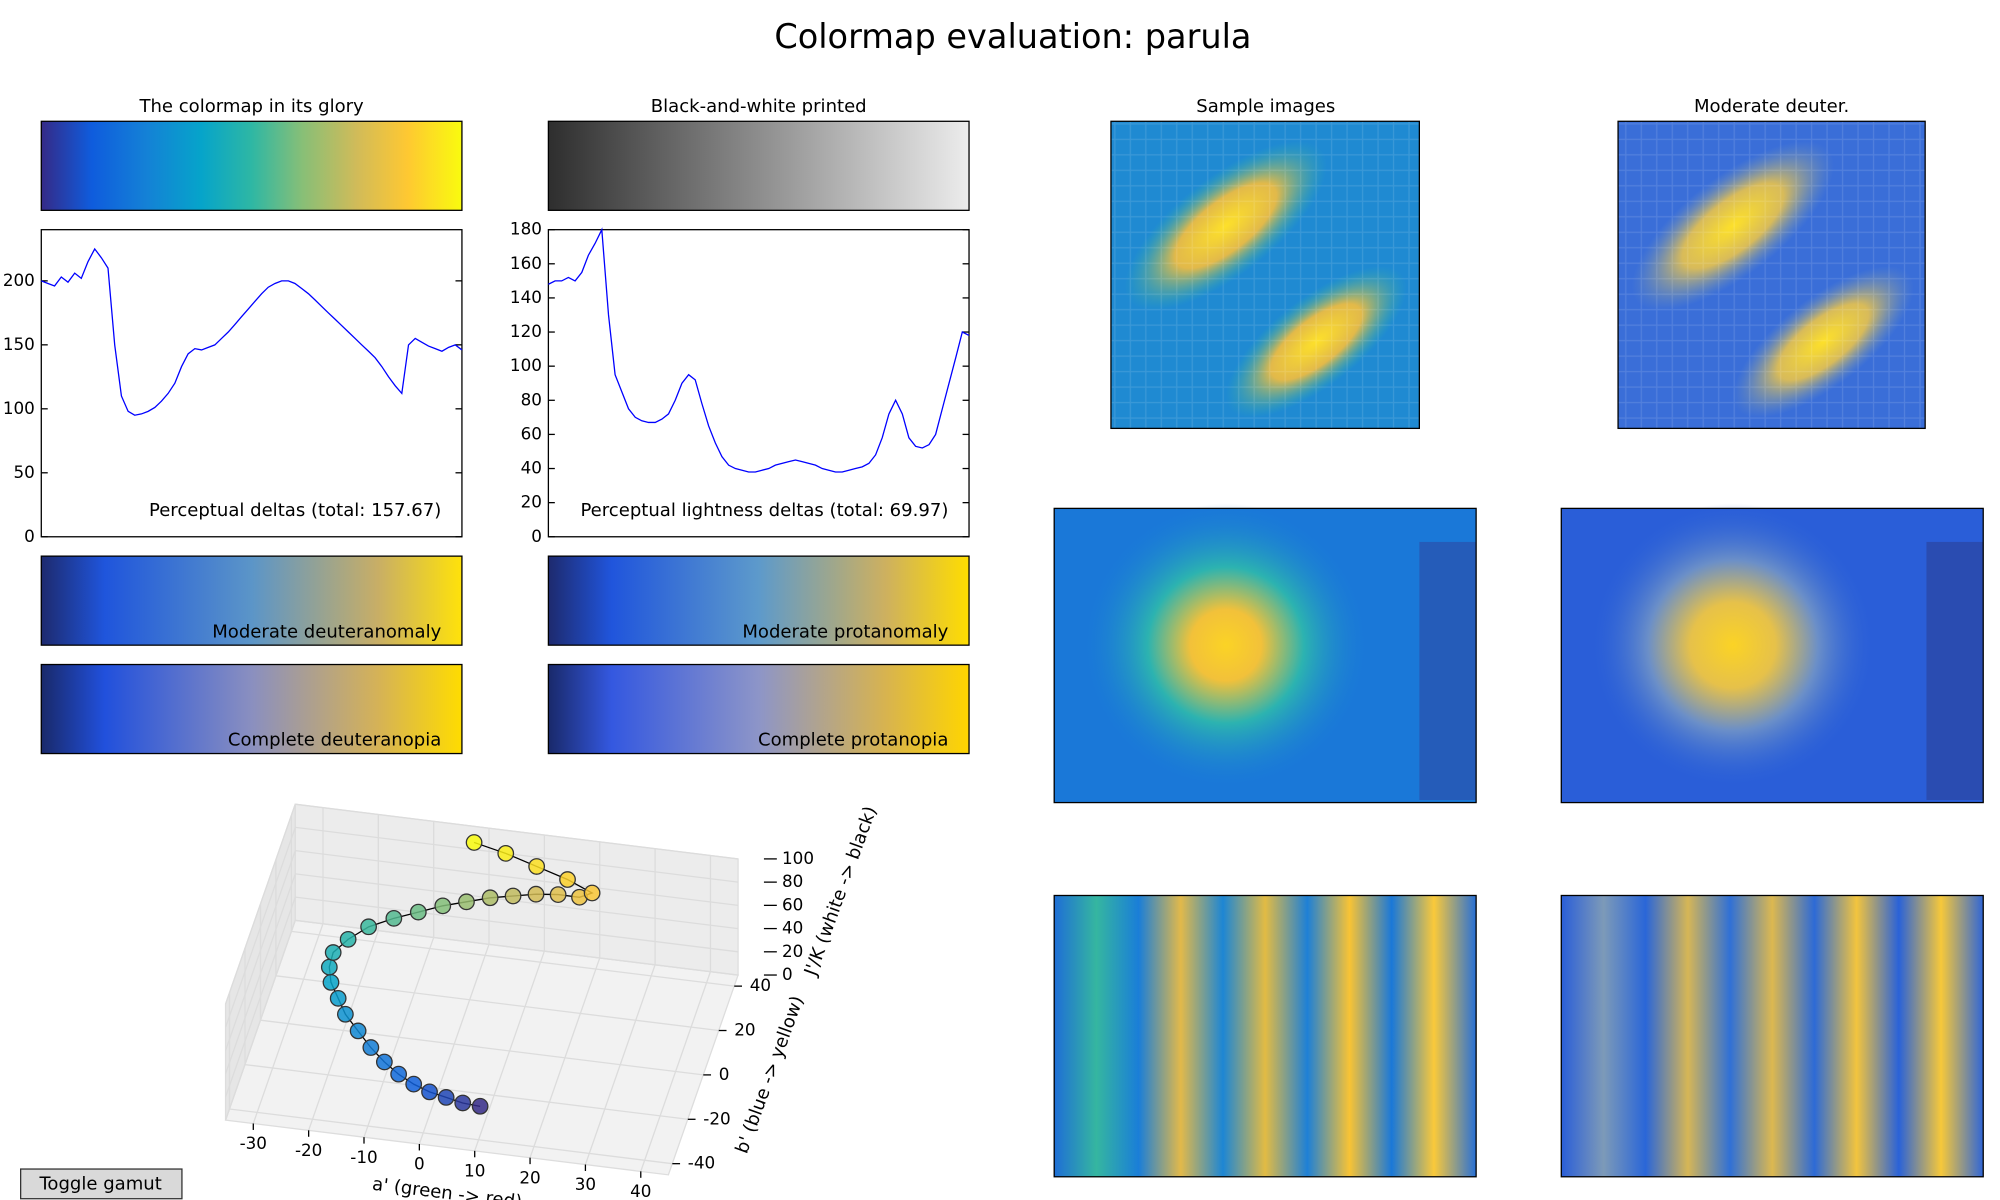 Image resolution: width=2000 pixels, height=1200 pixels. What do you see at coordinates (701, 1163) in the screenshot?
I see `y-tick-label: -40` at bounding box center [701, 1163].